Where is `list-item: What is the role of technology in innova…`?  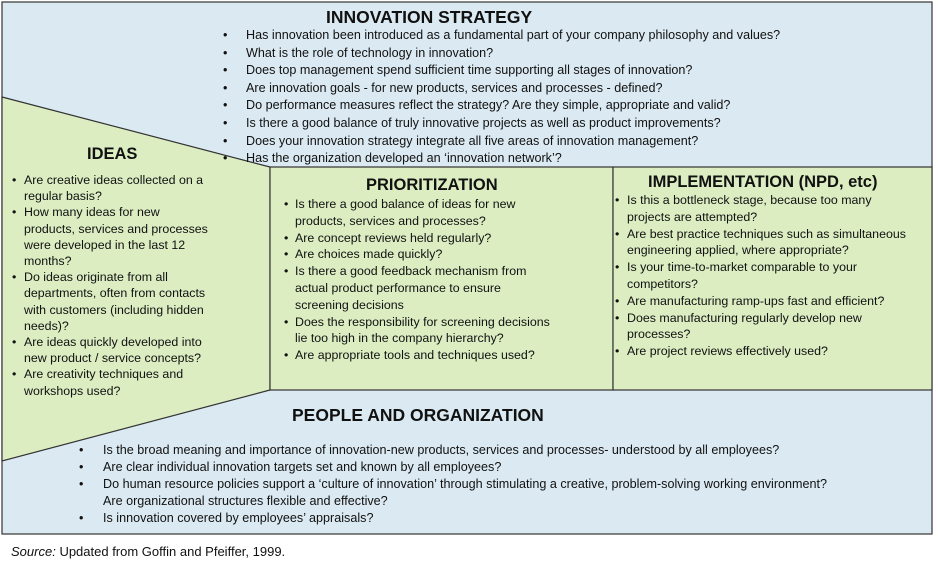
list-item: What is the role of technology in innova… is located at coordinates (572, 54).